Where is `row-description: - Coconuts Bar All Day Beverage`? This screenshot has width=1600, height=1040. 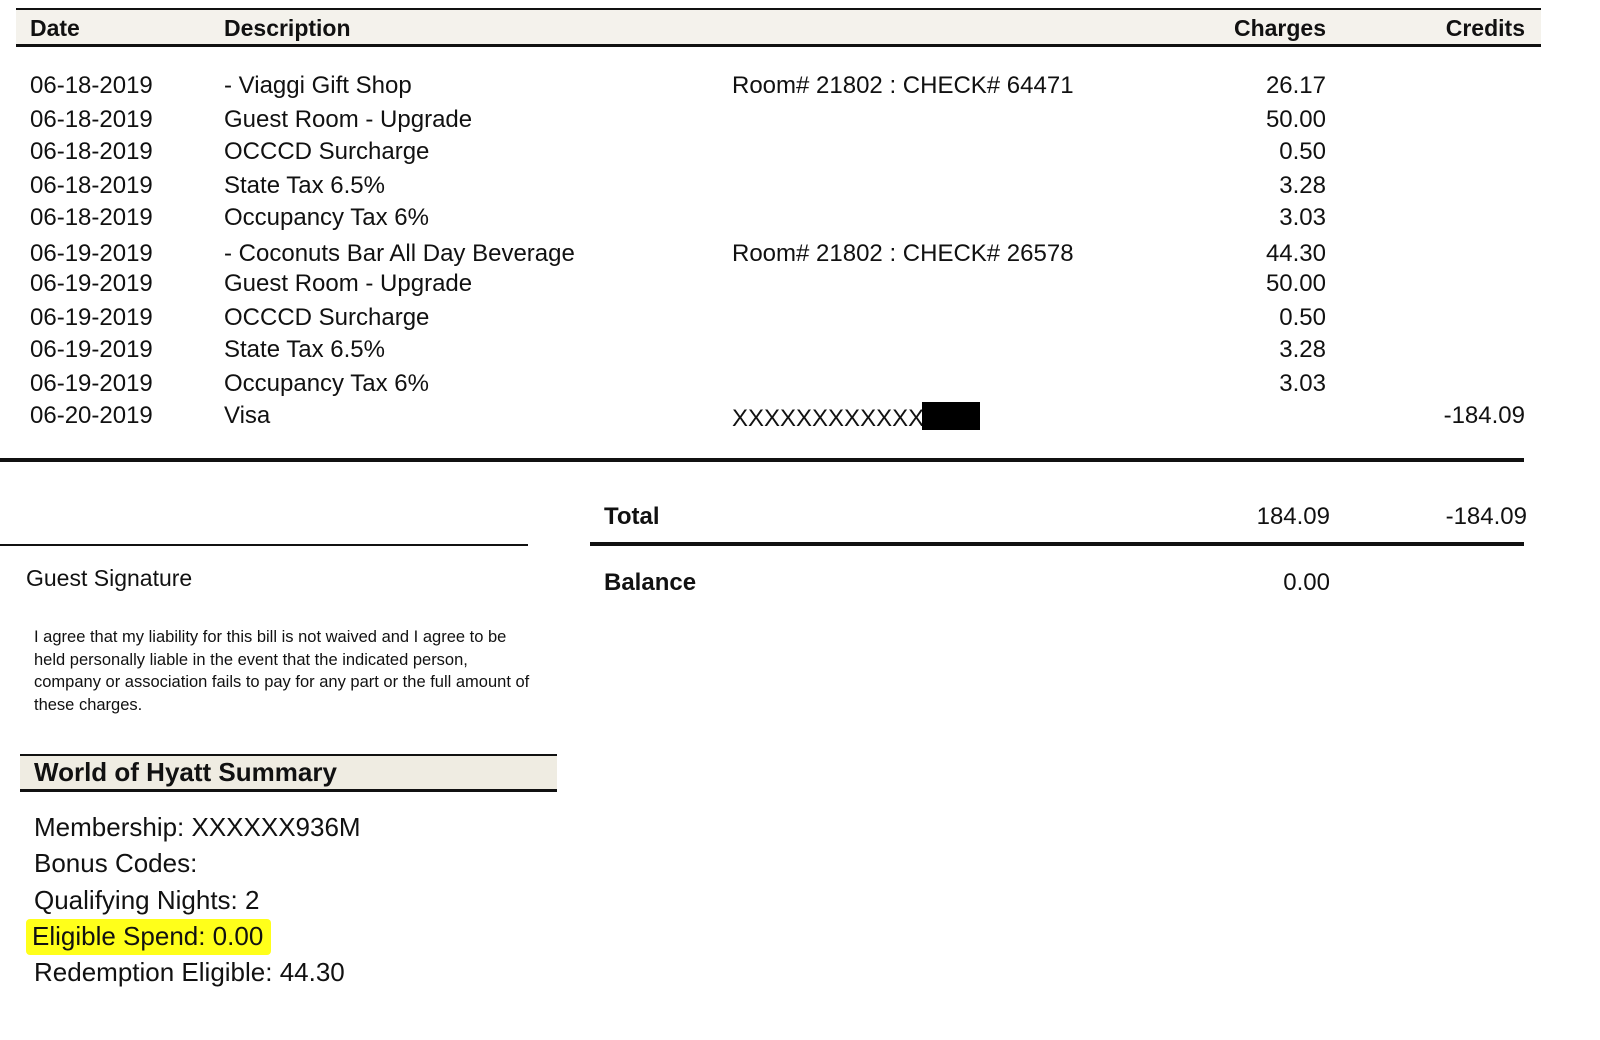 row-description: - Coconuts Bar All Day Beverage is located at coordinates (399, 253).